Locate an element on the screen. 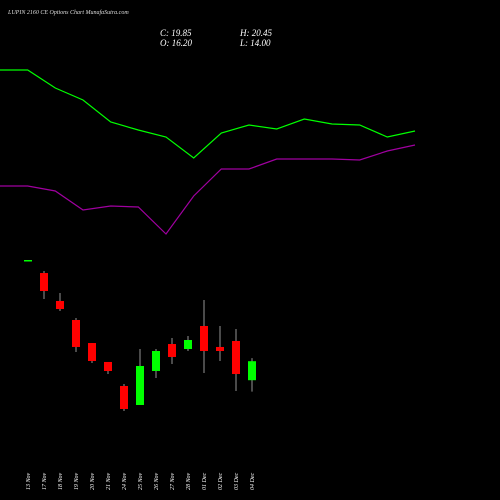  info-low: L: 14.00 is located at coordinates (255, 43).